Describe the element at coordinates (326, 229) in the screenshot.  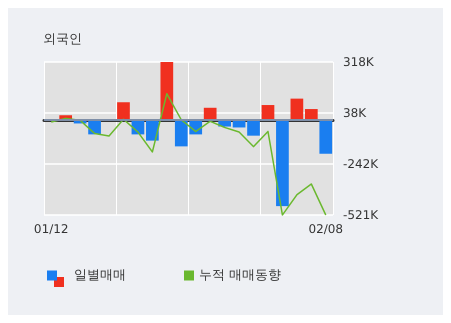
I see `x-tick-label: 02/08` at that location.